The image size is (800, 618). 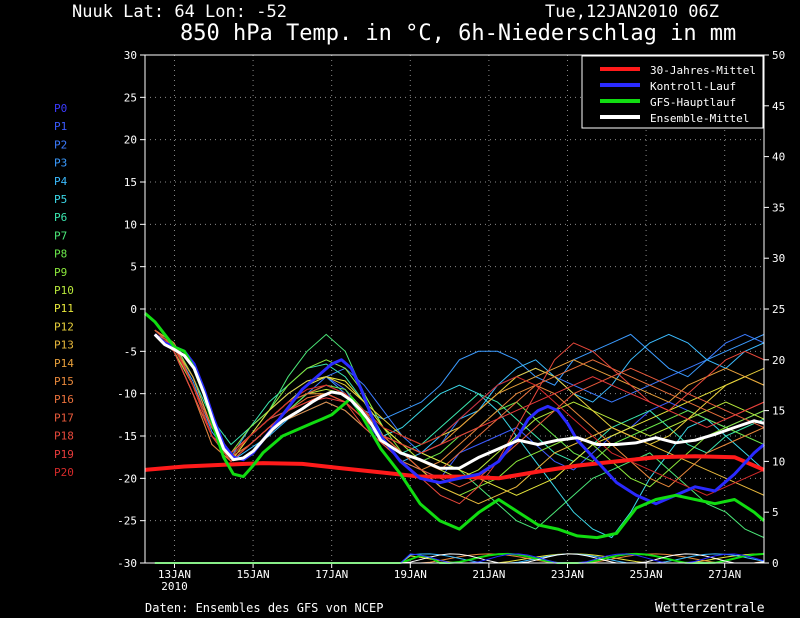 I want to click on y-tick-label-left: 30, so click(x=130, y=55).